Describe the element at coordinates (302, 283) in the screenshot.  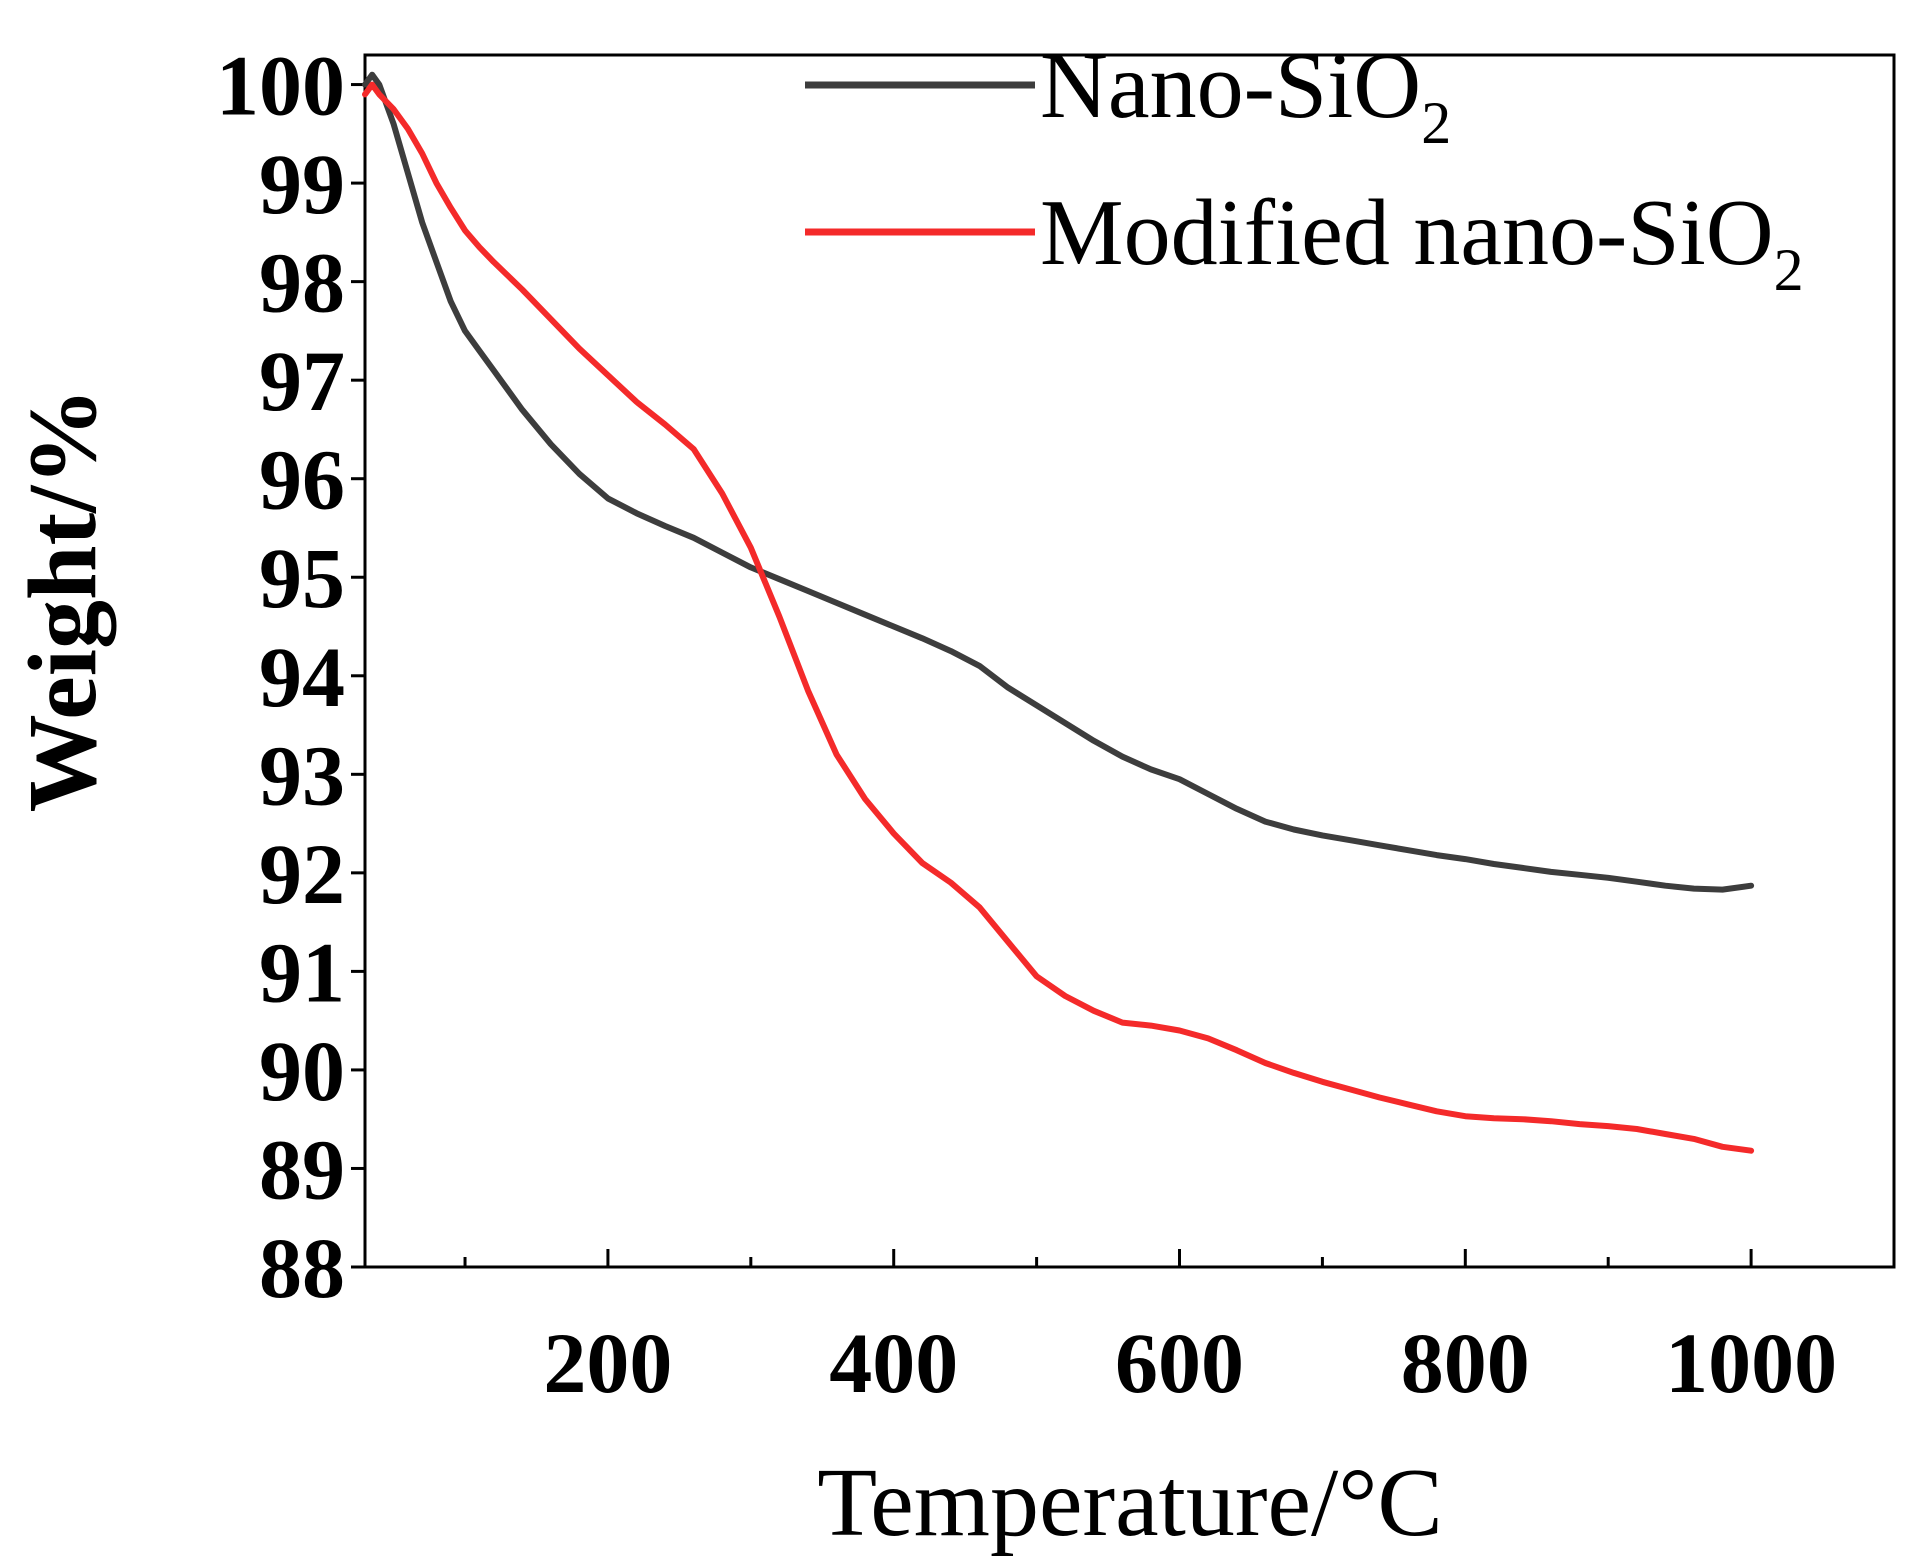
I see `y-tick-label: 98` at that location.